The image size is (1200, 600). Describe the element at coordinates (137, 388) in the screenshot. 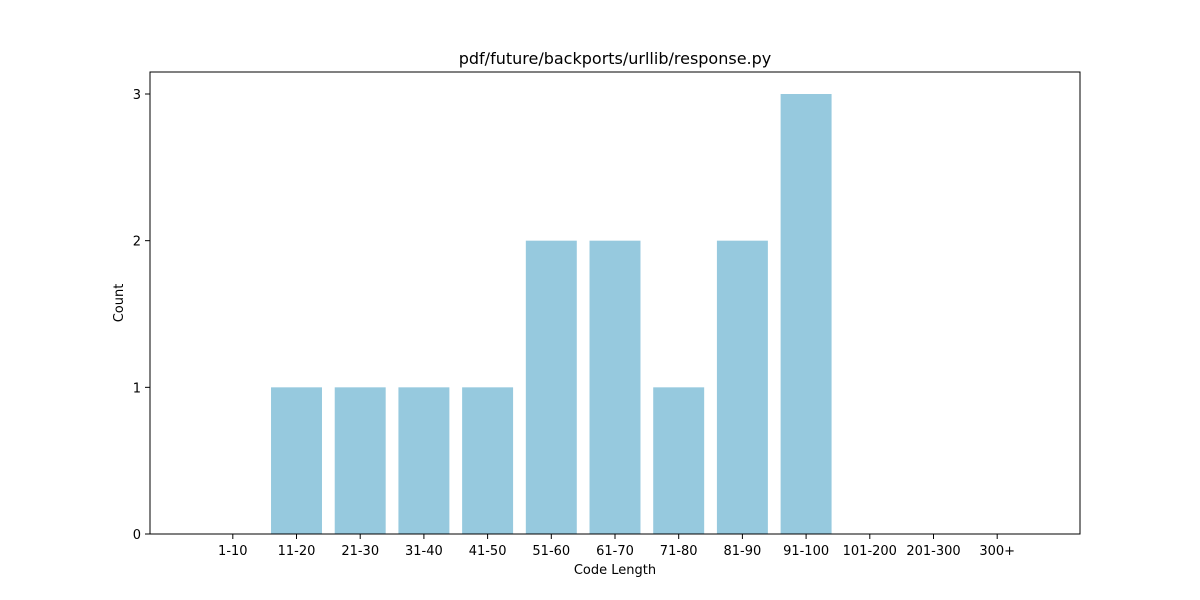

I see `y-tick-label: 1` at that location.